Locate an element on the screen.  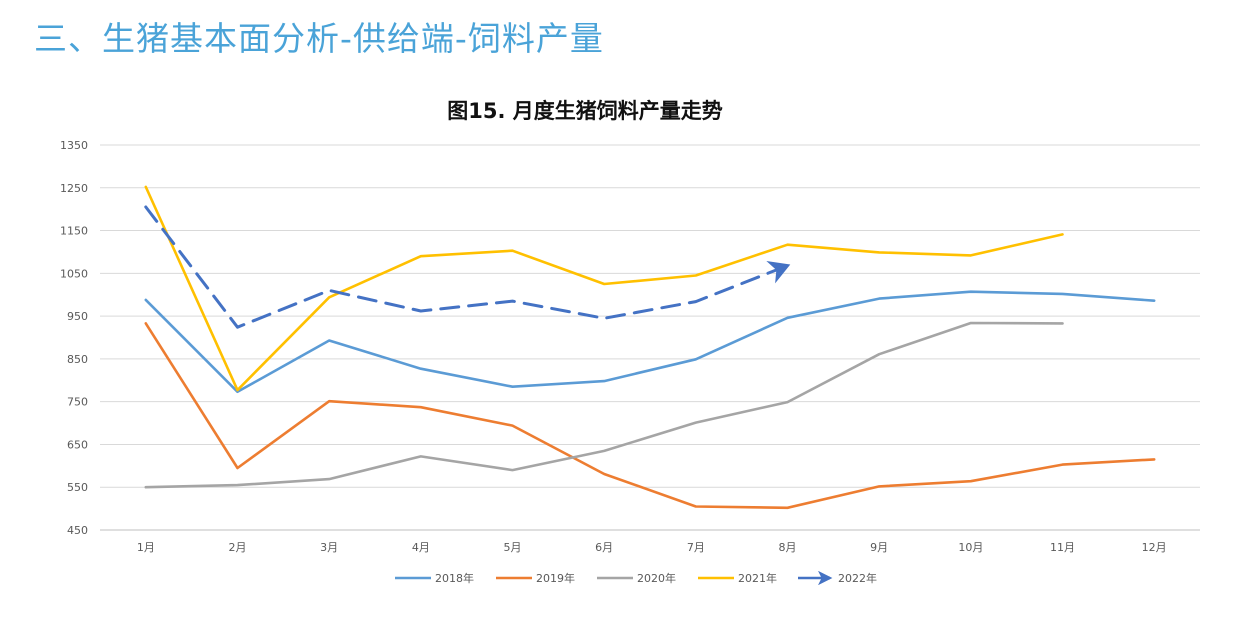
chart-title: 图15. 月度生猪饲料产量走势 is located at coordinates (585, 111).